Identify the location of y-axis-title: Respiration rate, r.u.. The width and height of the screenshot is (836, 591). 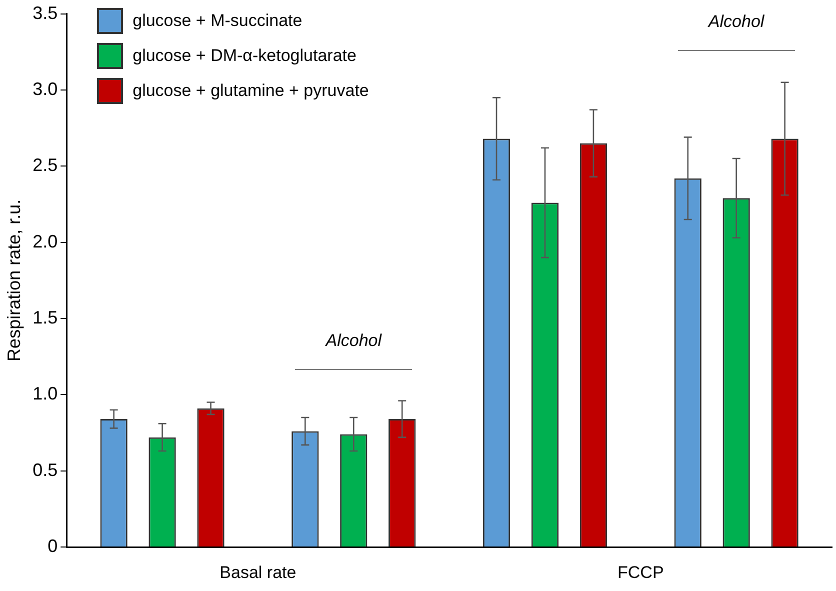
(14, 280).